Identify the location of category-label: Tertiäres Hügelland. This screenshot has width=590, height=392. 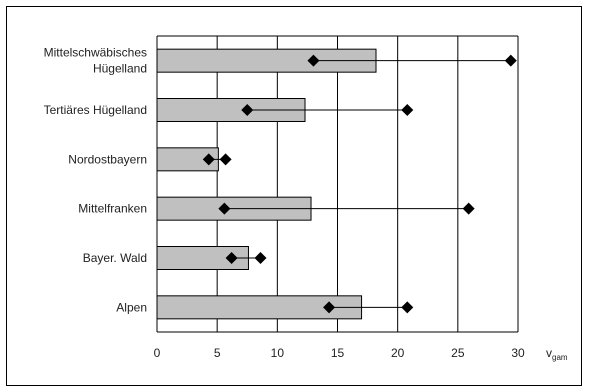
(95, 110).